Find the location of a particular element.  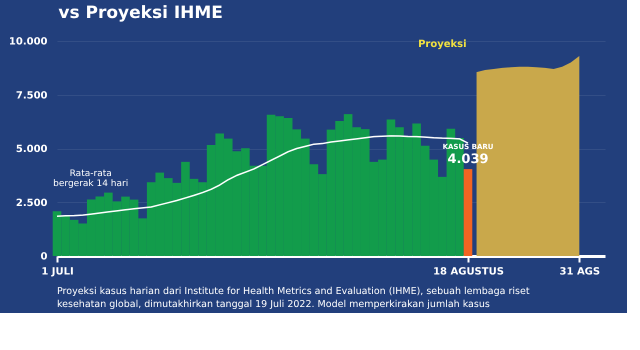

y-tick-label: 5.000 is located at coordinates (32, 149).